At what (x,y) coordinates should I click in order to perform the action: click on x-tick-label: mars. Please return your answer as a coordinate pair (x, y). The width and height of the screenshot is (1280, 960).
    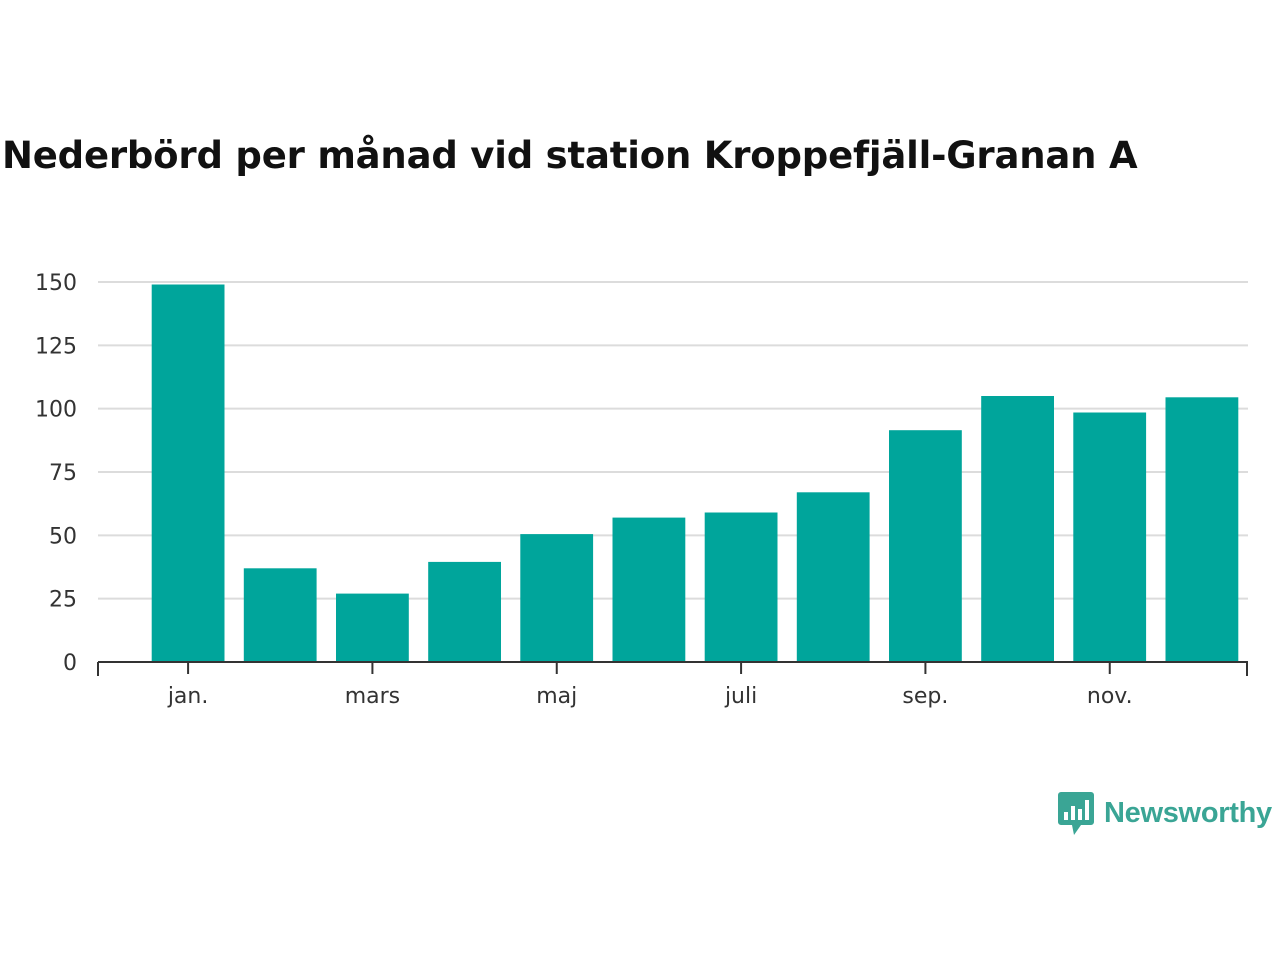
    Looking at the image, I should click on (372, 696).